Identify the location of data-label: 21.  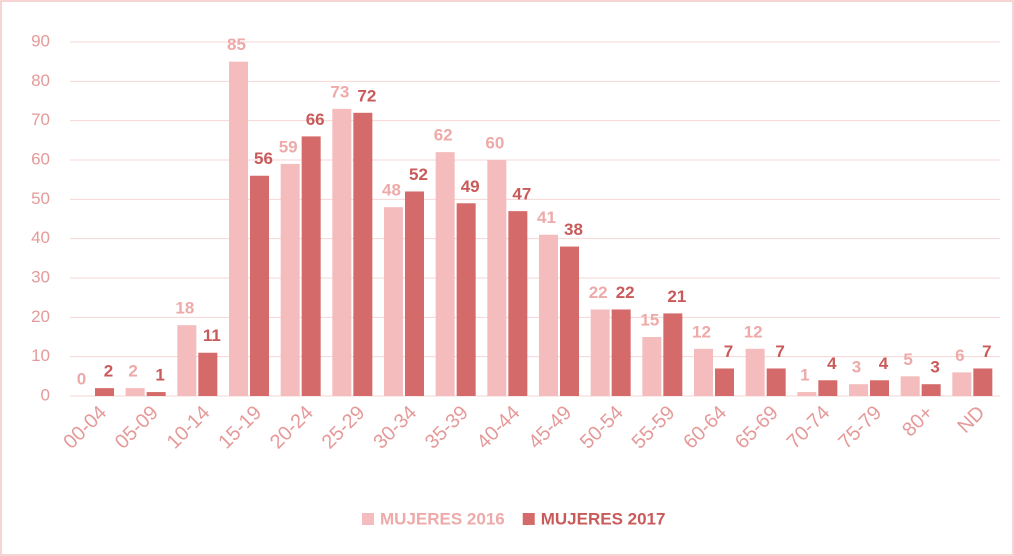
(676, 296).